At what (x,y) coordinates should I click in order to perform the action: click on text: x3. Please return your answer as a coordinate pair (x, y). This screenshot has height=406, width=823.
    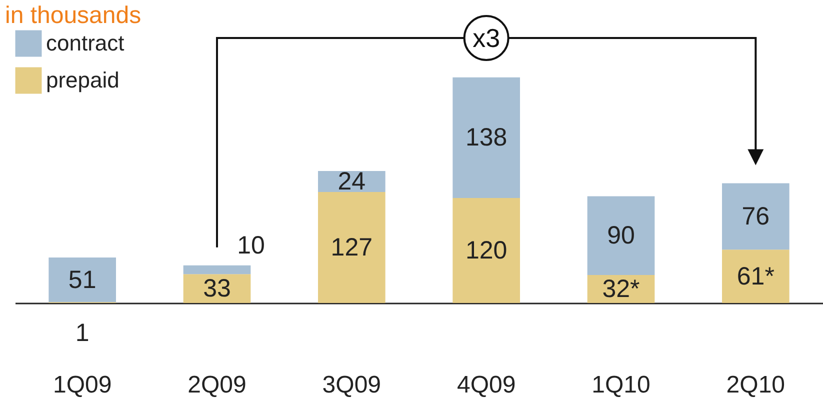
    Looking at the image, I should click on (486, 38).